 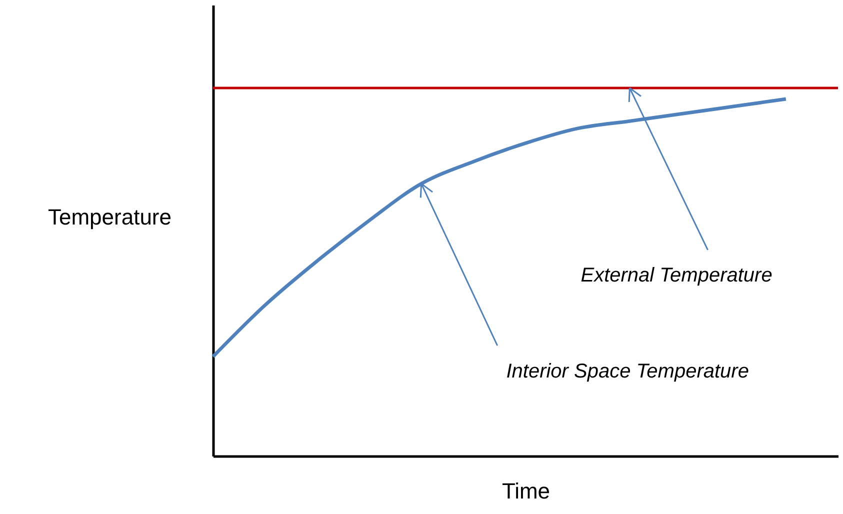 I want to click on annotation: Interior Space Temperature, so click(x=627, y=371).